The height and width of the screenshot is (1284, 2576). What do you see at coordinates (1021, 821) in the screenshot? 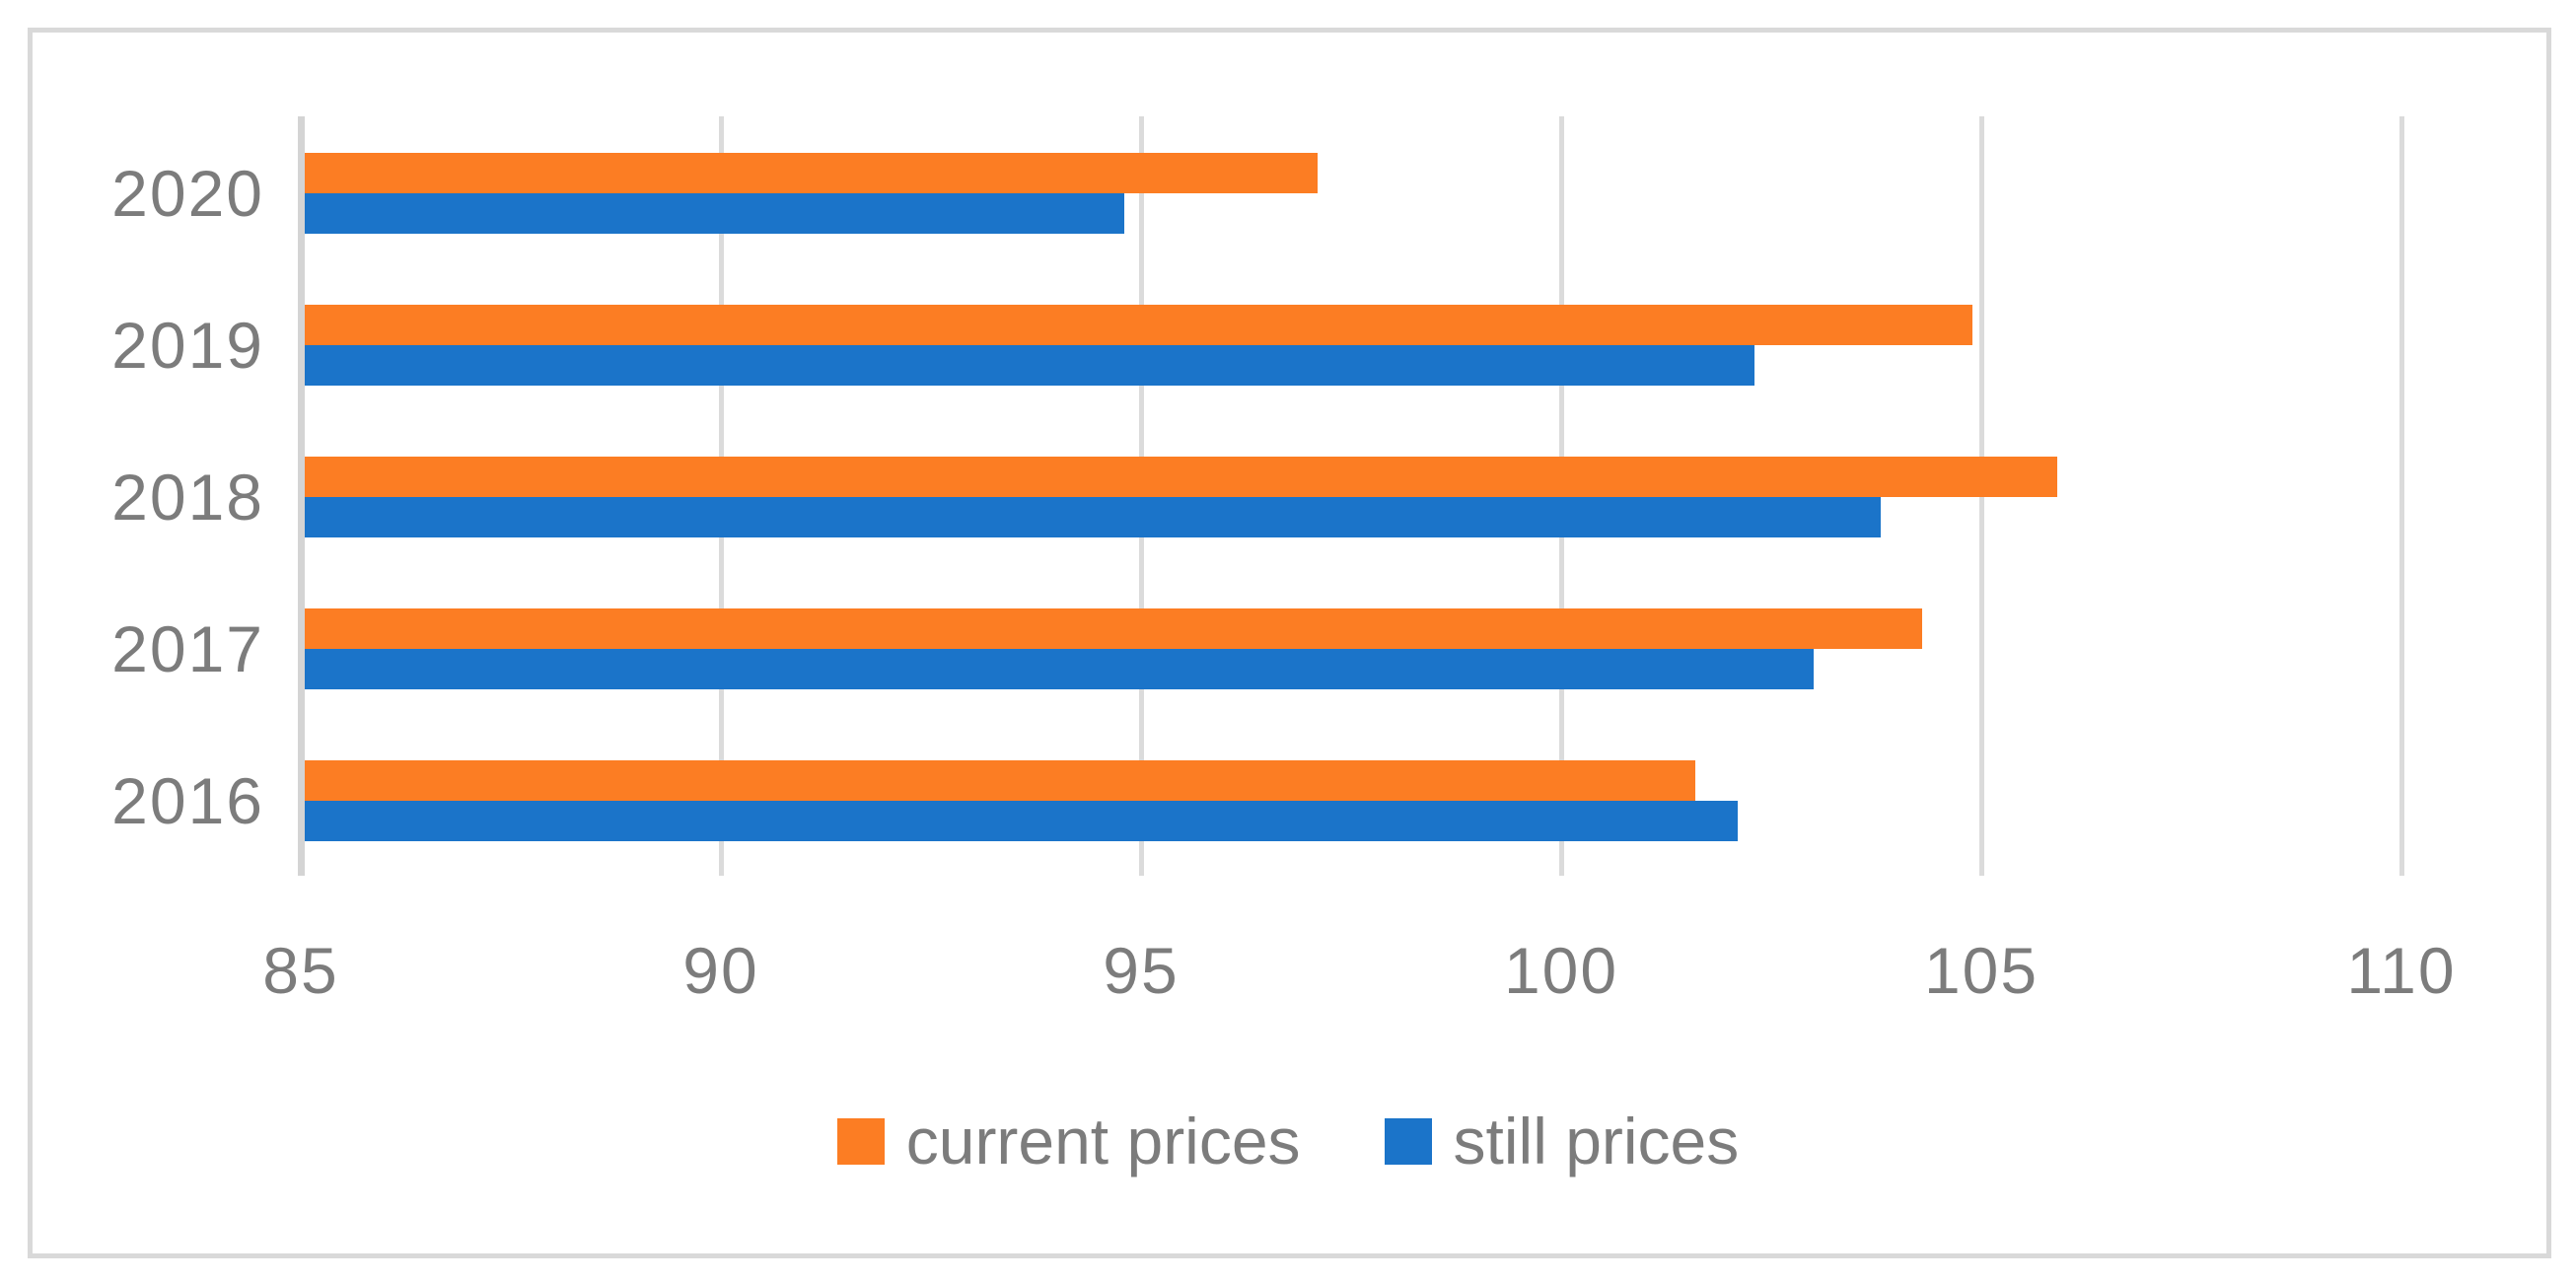
I see `bar-2016-still-prices` at bounding box center [1021, 821].